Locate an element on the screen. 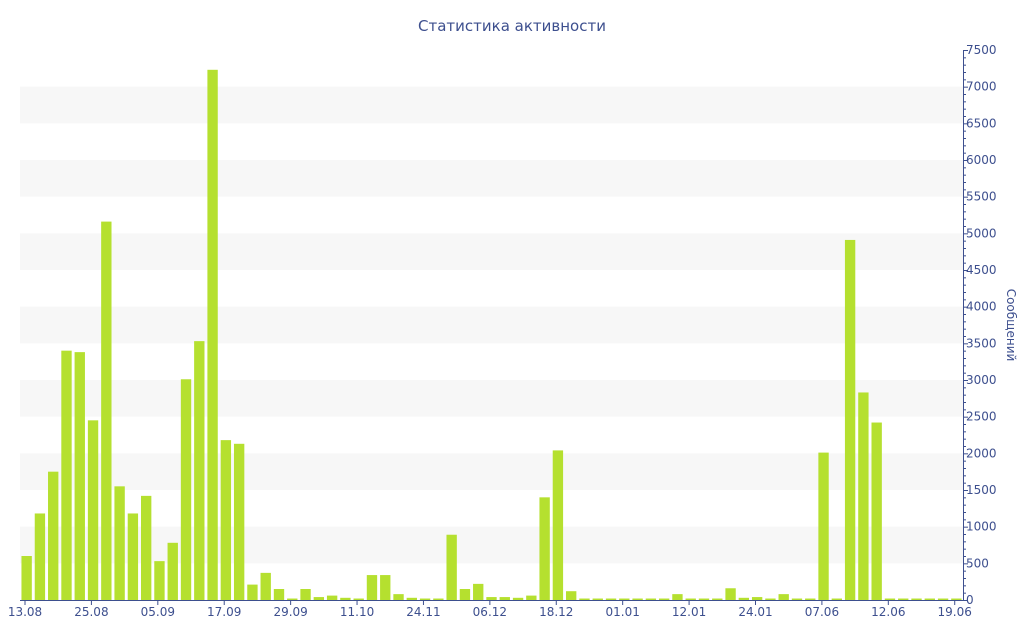 This screenshot has width=1024, height=640. y-tick-label: 1500 is located at coordinates (981, 490).